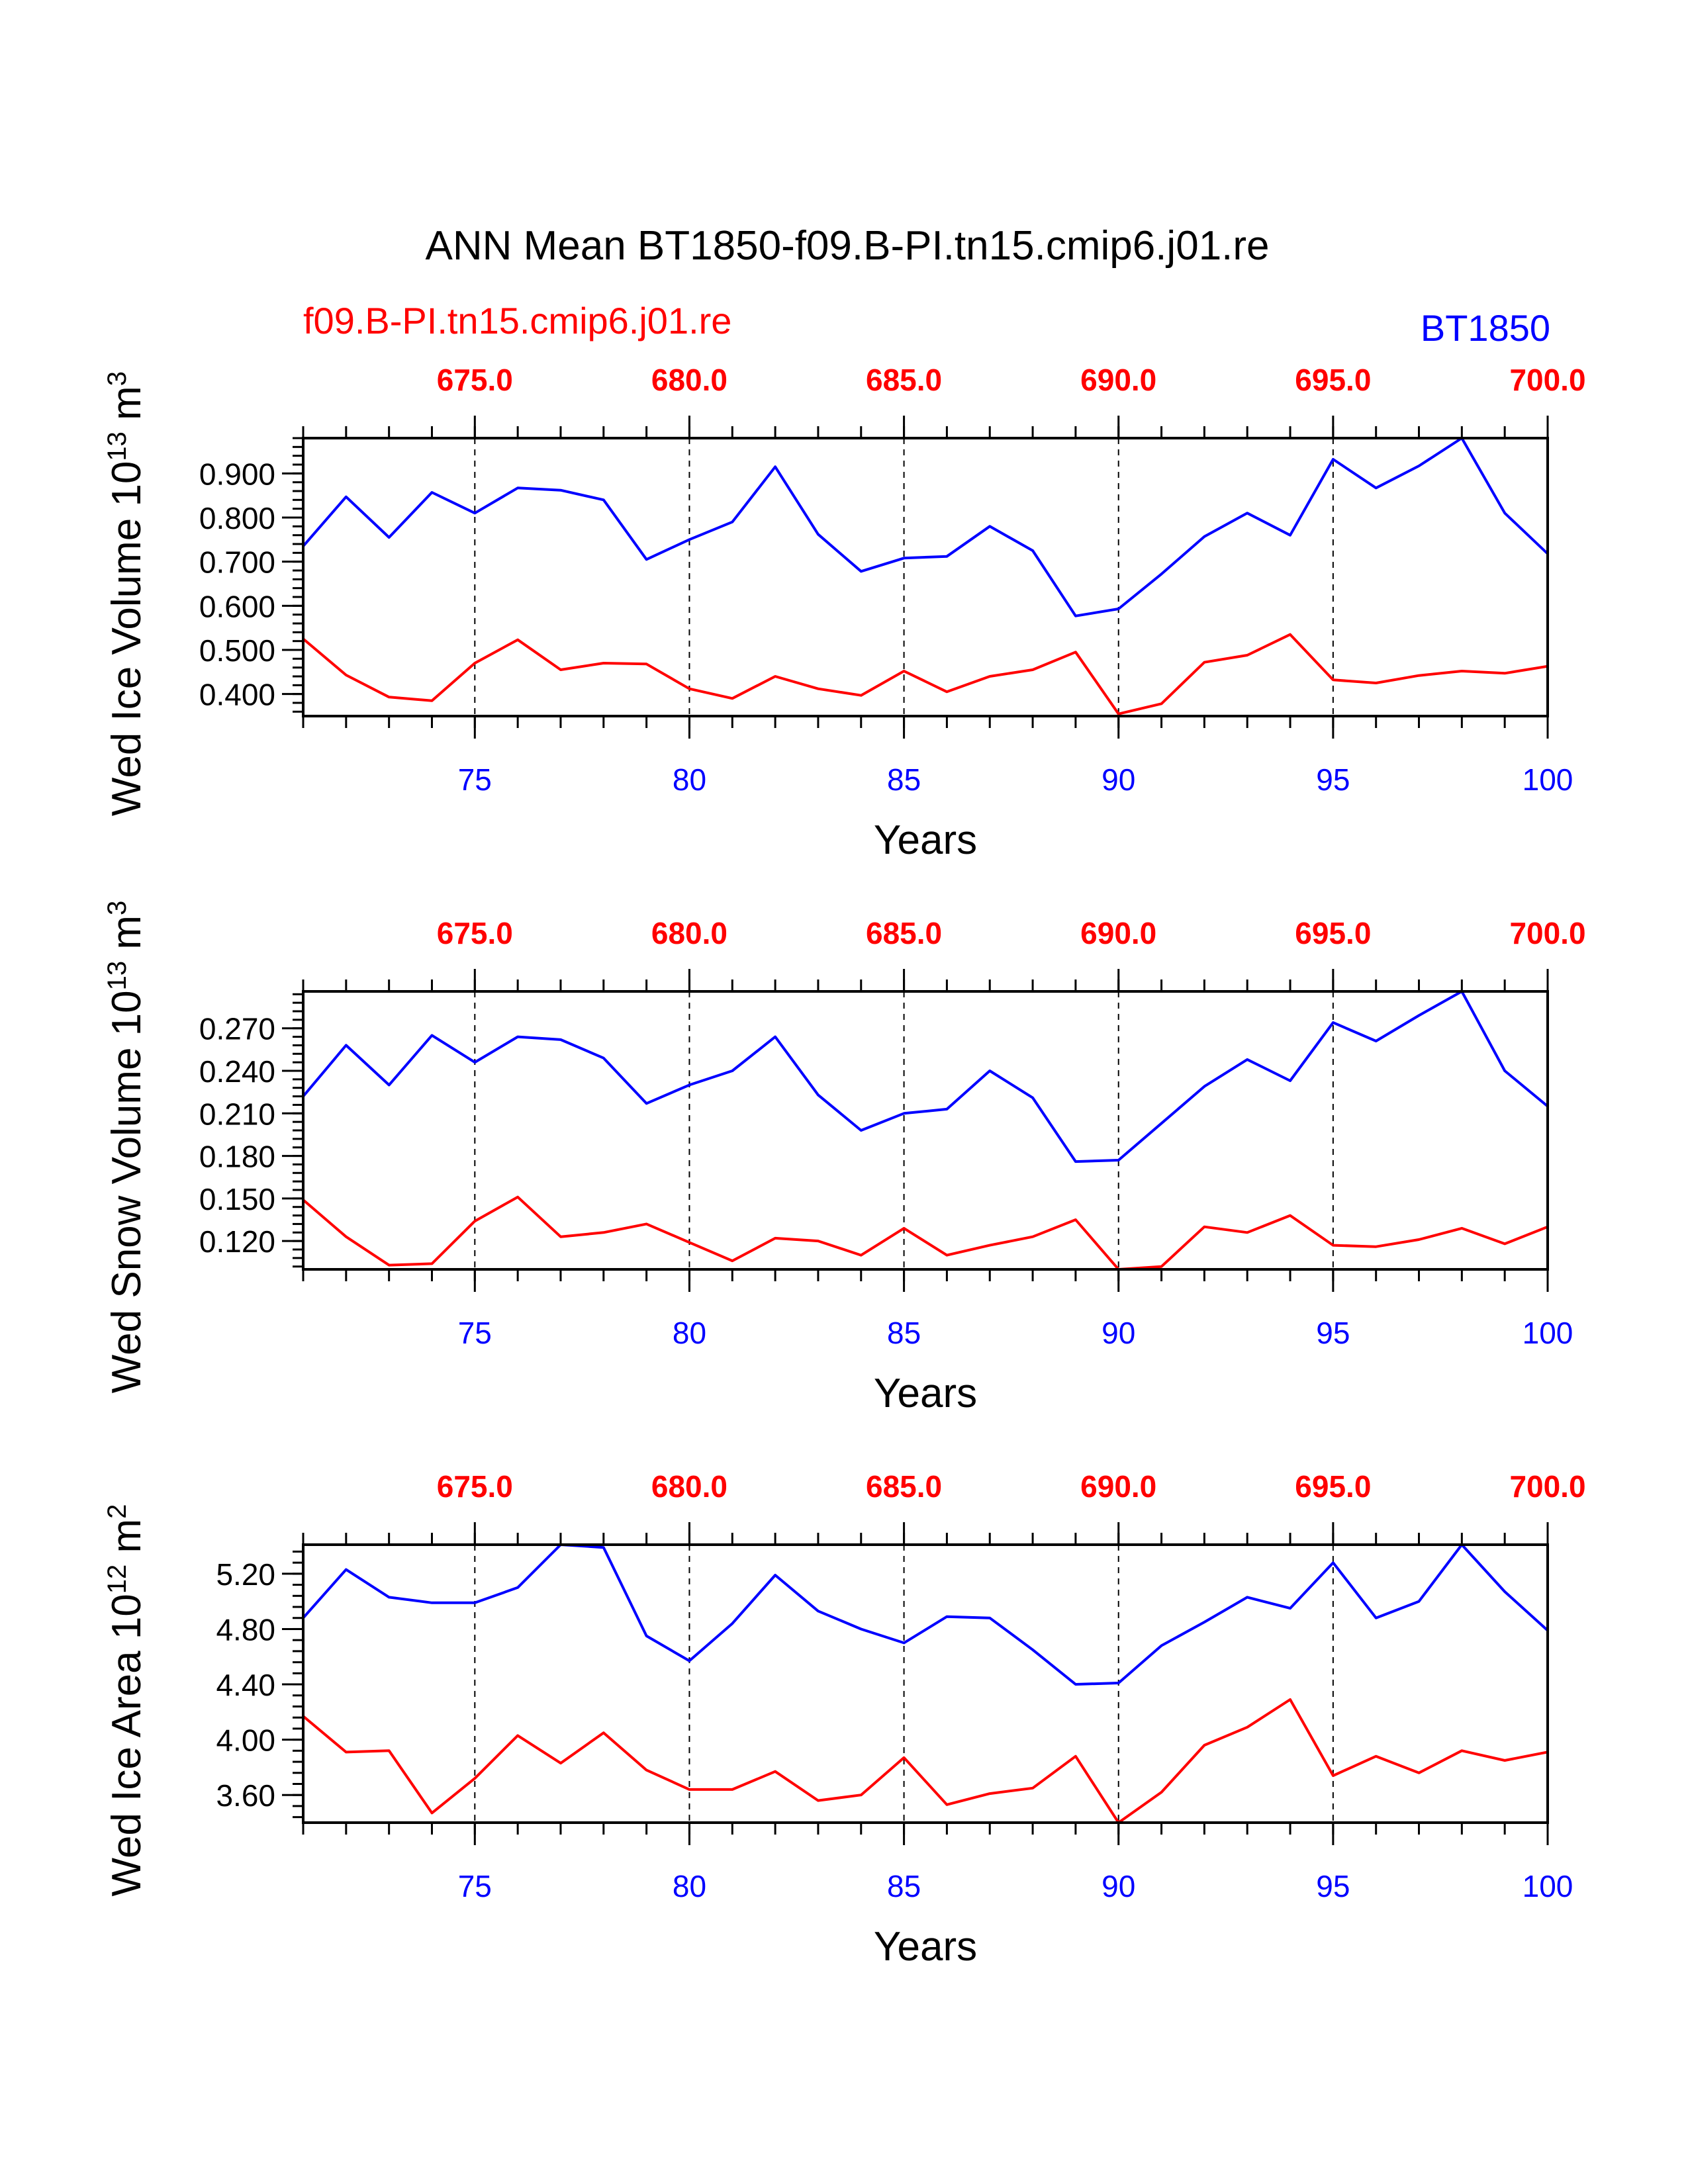 Image resolution: width=1688 pixels, height=2184 pixels. Describe the element at coordinates (245, 1740) in the screenshot. I see `y-tick-label: 4.00` at that location.